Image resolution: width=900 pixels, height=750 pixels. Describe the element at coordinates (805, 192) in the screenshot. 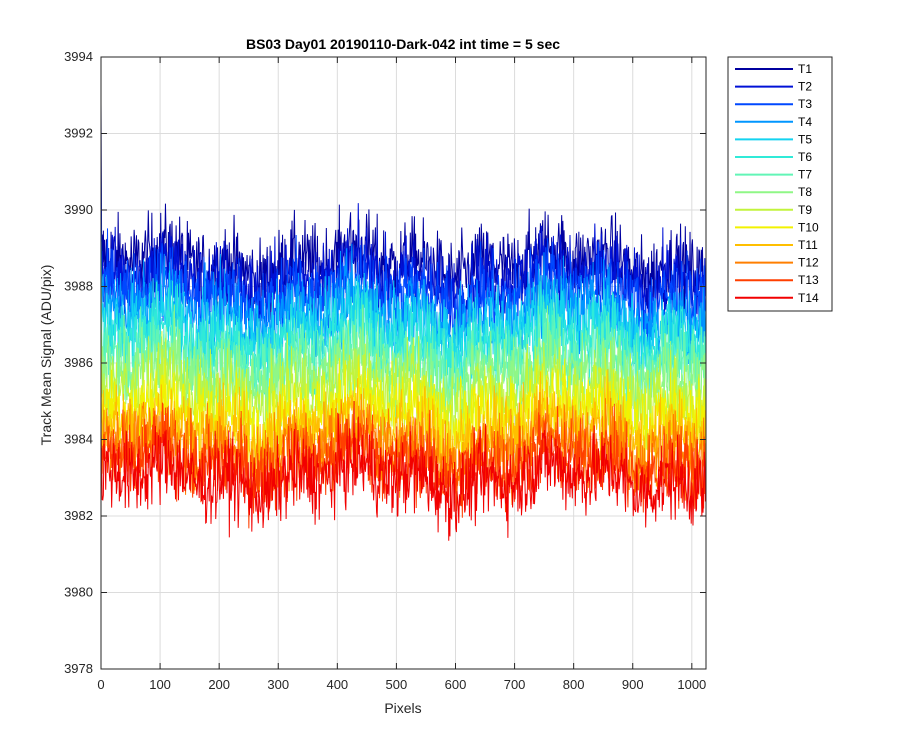

I see `legend-label-t8: T8` at that location.